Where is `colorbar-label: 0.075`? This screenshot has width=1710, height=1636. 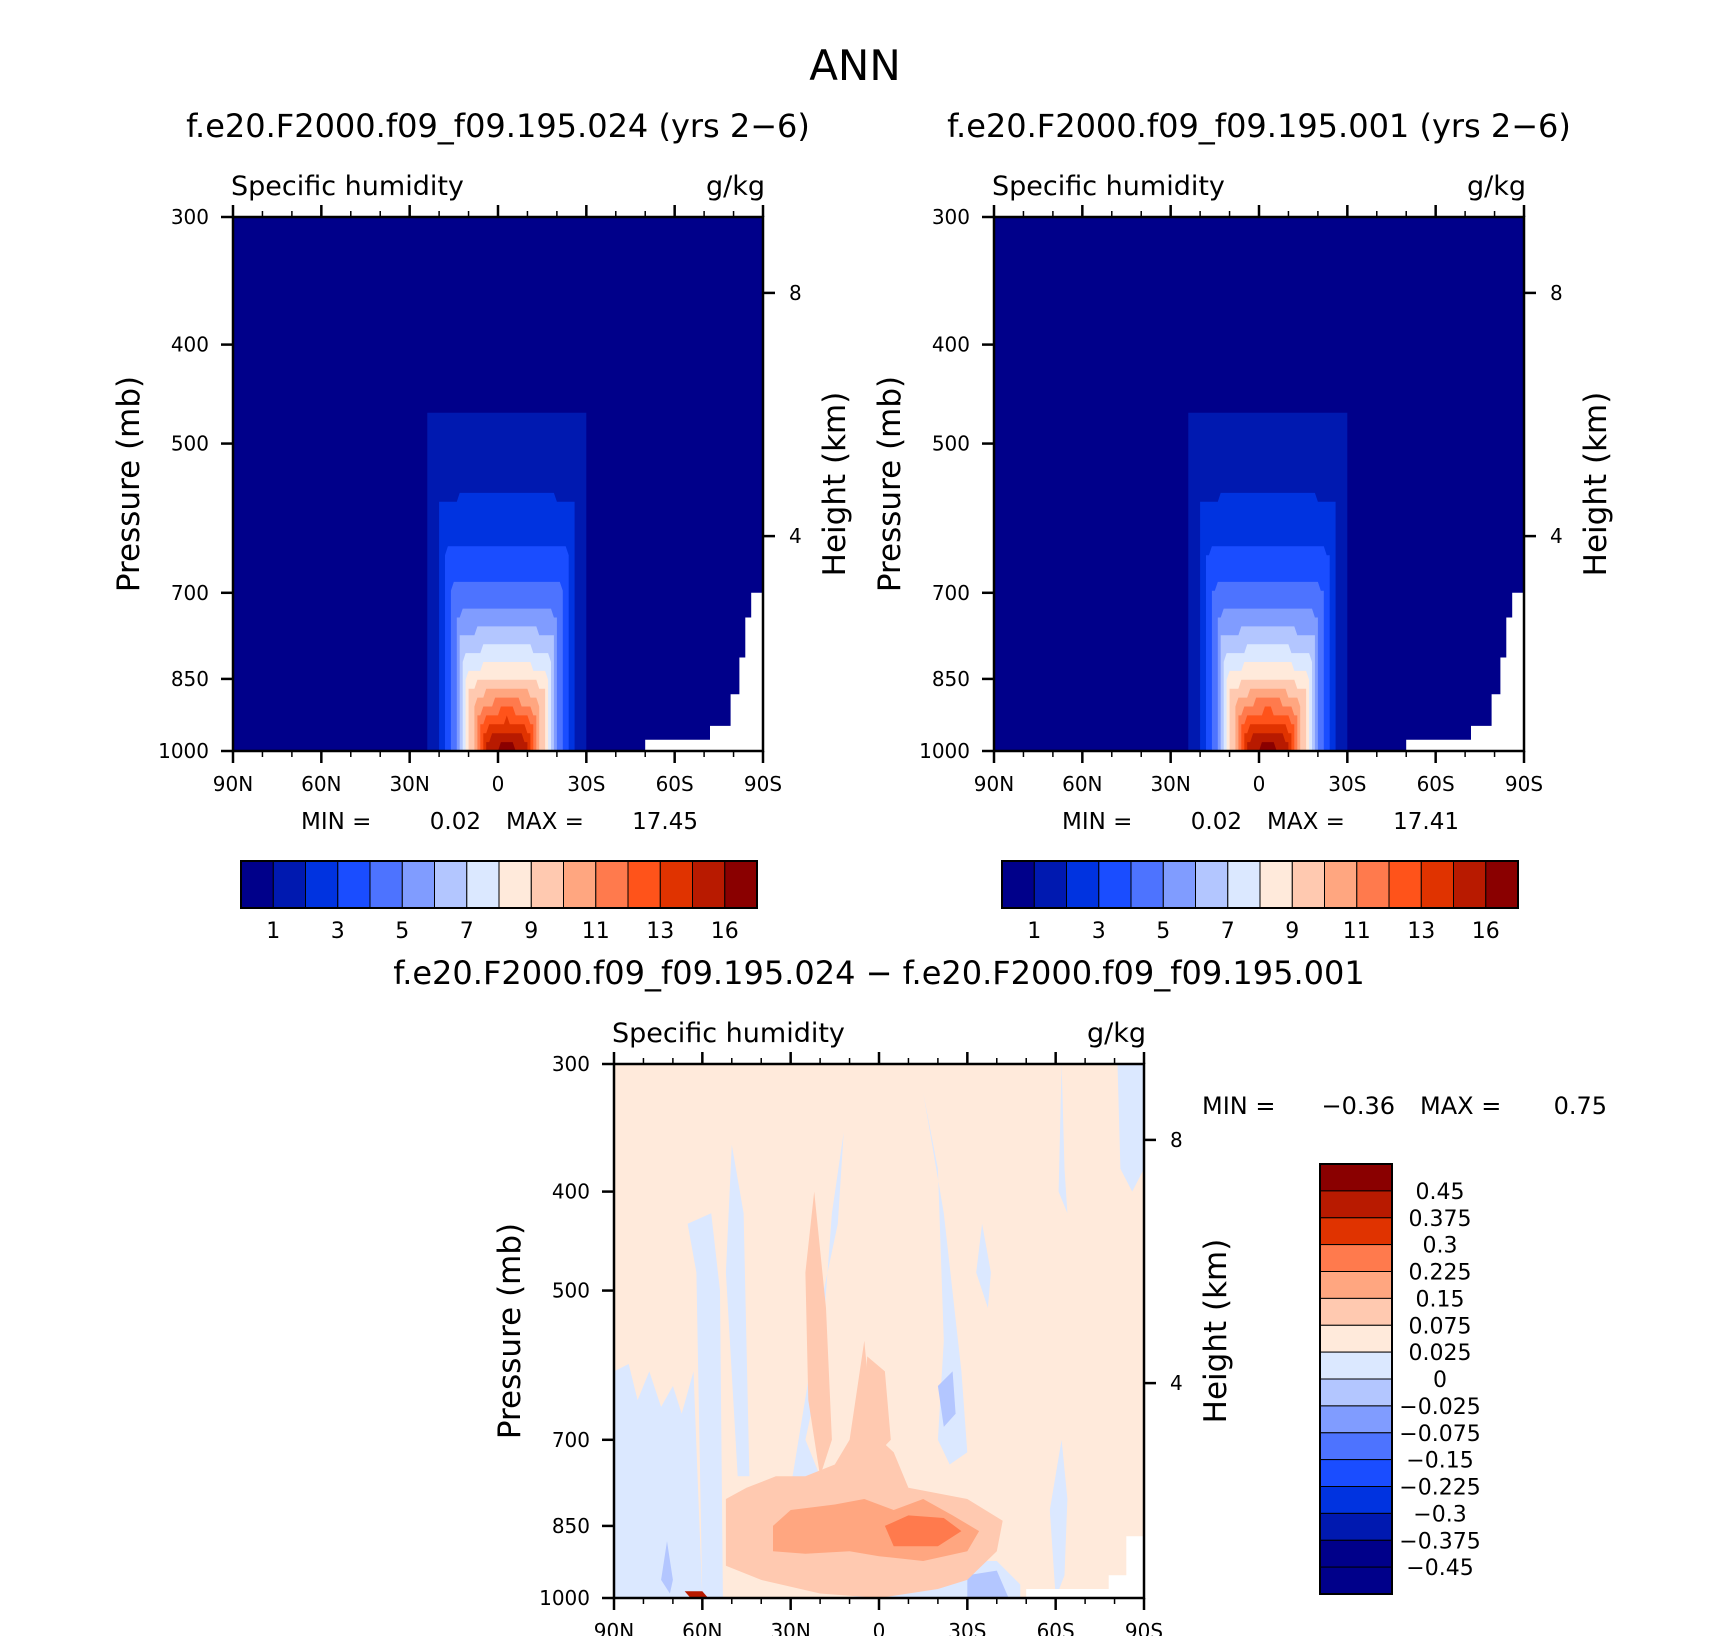
colorbar-label: 0.075 is located at coordinates (1440, 1326).